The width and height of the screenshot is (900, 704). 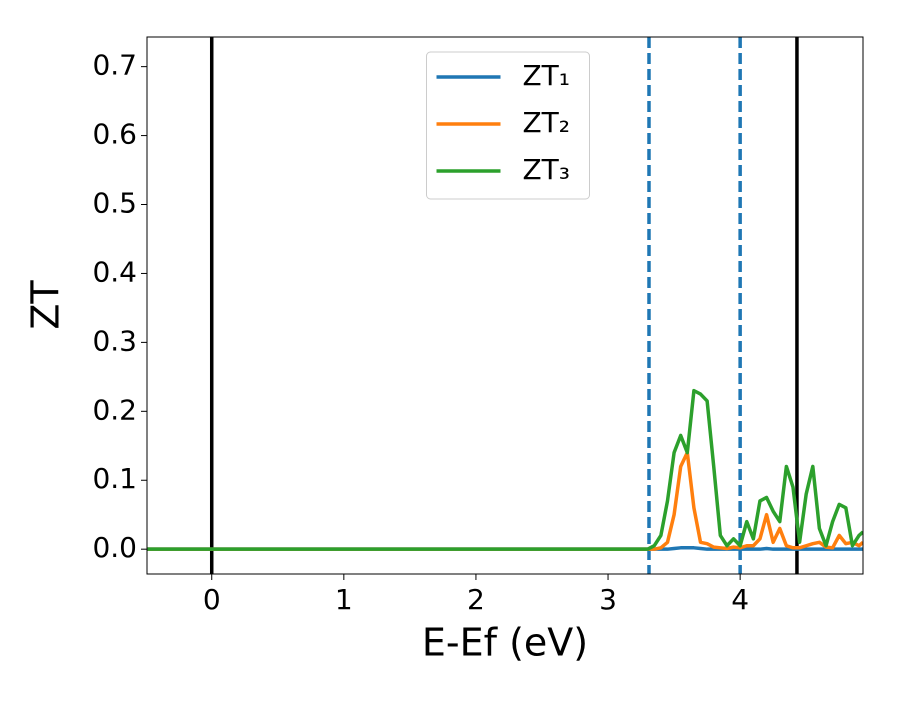 What do you see at coordinates (114, 409) in the screenshot?
I see `y-tick-label: 0.2` at bounding box center [114, 409].